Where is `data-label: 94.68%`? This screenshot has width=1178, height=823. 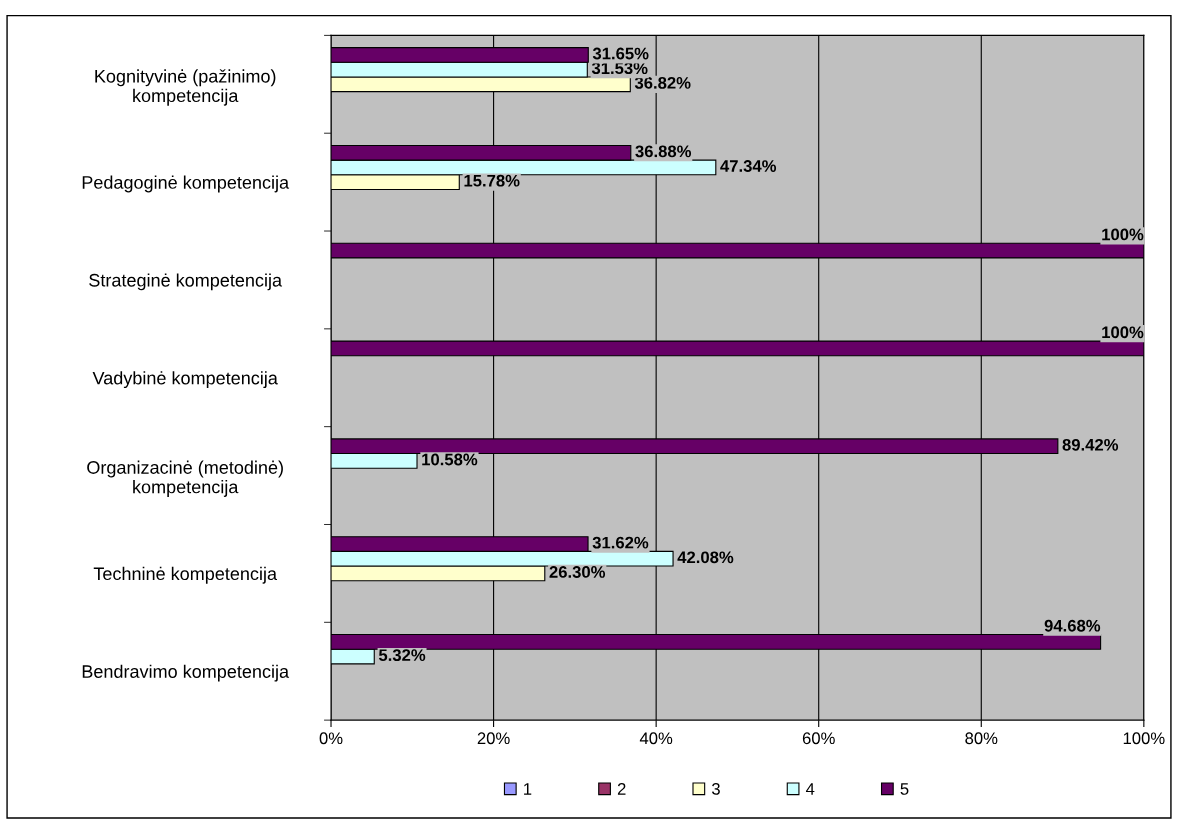 data-label: 94.68% is located at coordinates (1072, 625).